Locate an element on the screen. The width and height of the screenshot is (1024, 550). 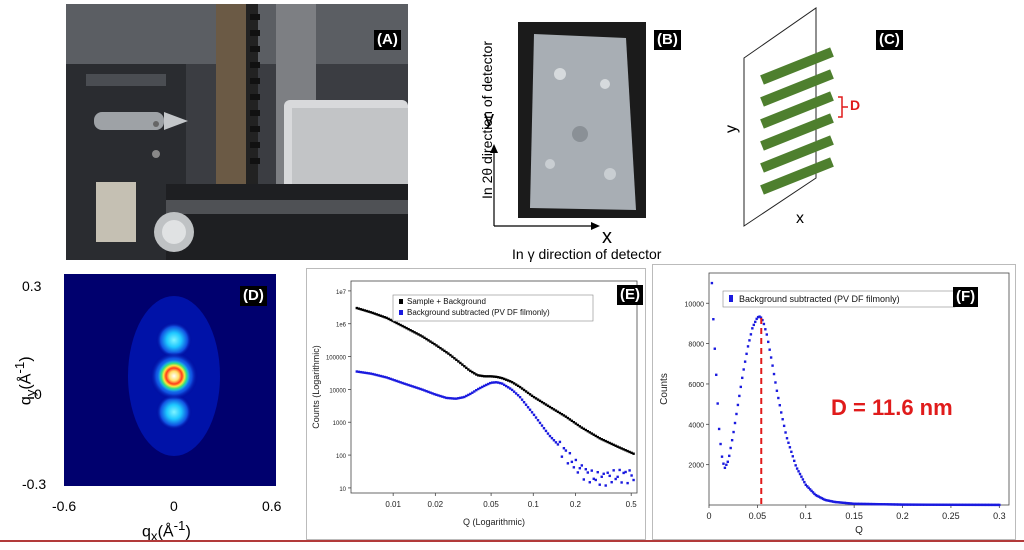
bottom-rule is located at coordinates (512, 541).